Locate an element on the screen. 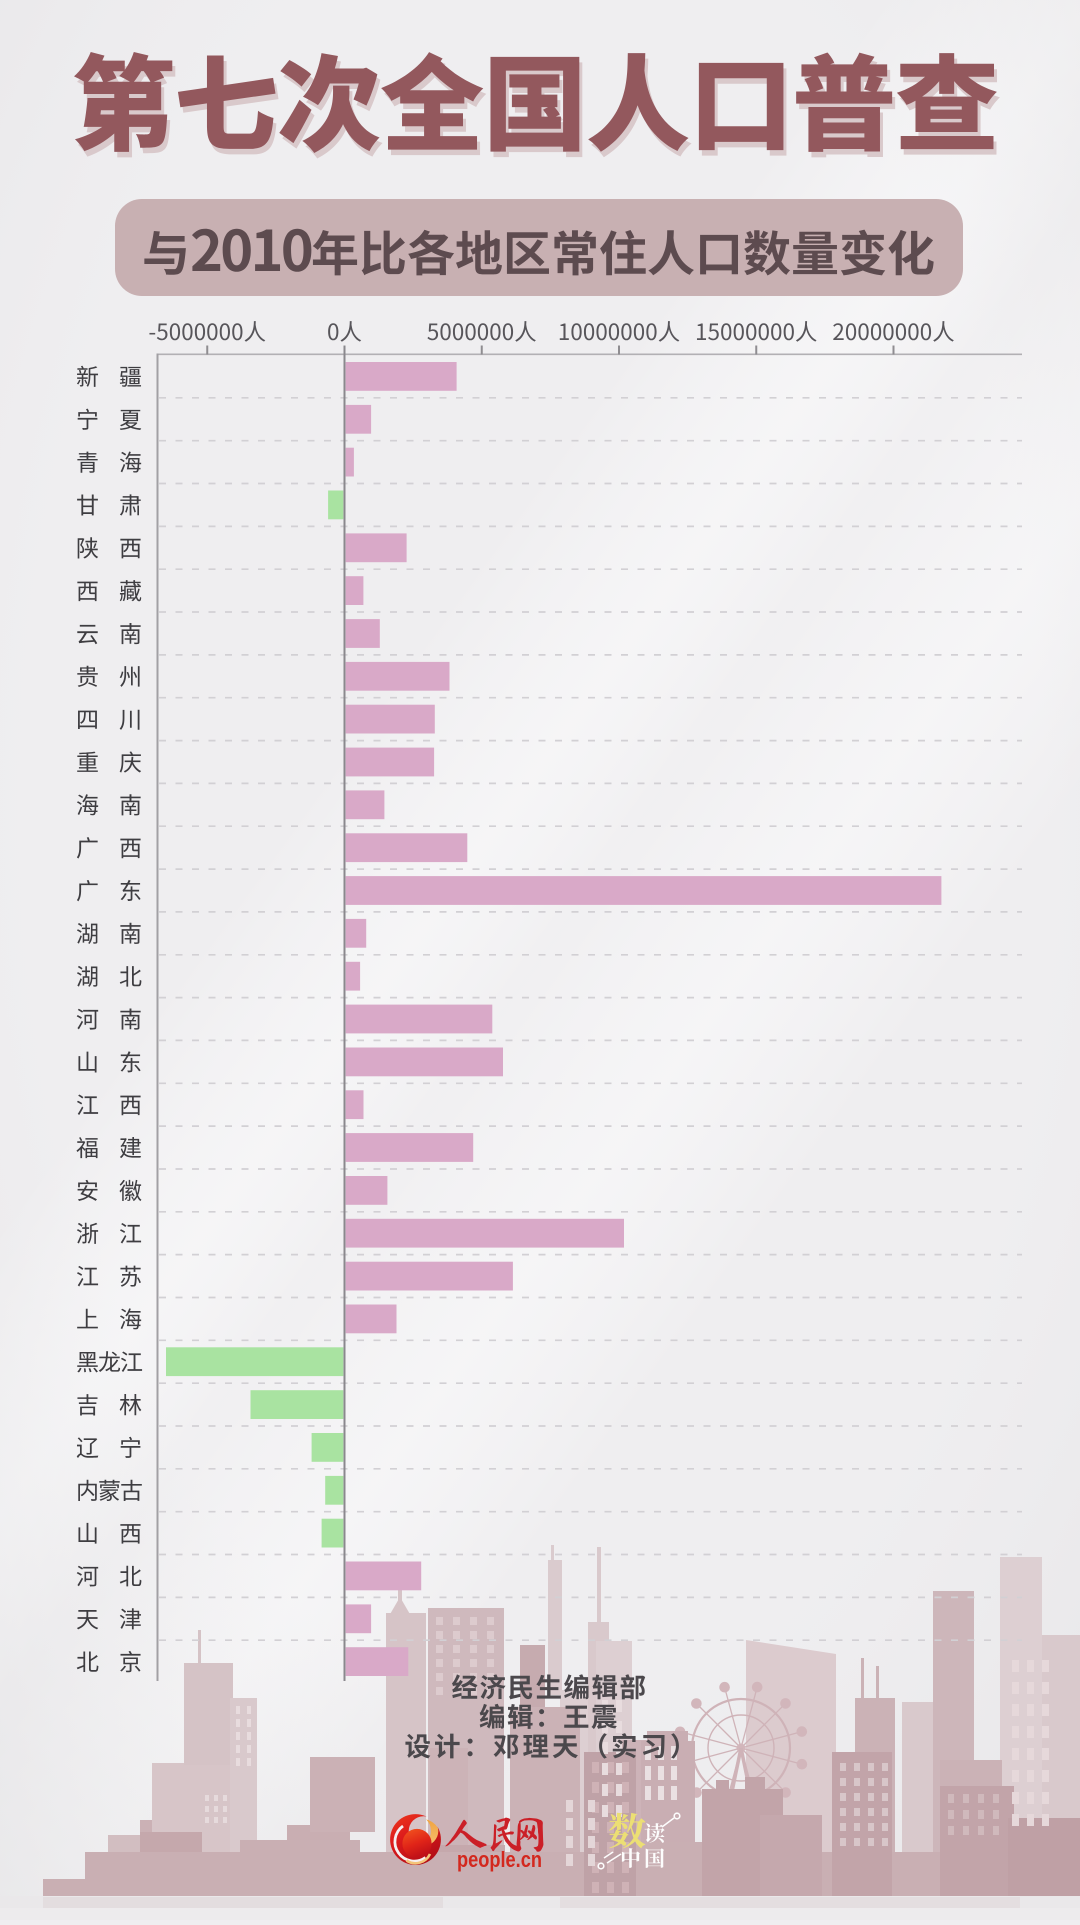 The height and width of the screenshot is (1925, 1080). svg-text: people.cn is located at coordinates (499, 1859).